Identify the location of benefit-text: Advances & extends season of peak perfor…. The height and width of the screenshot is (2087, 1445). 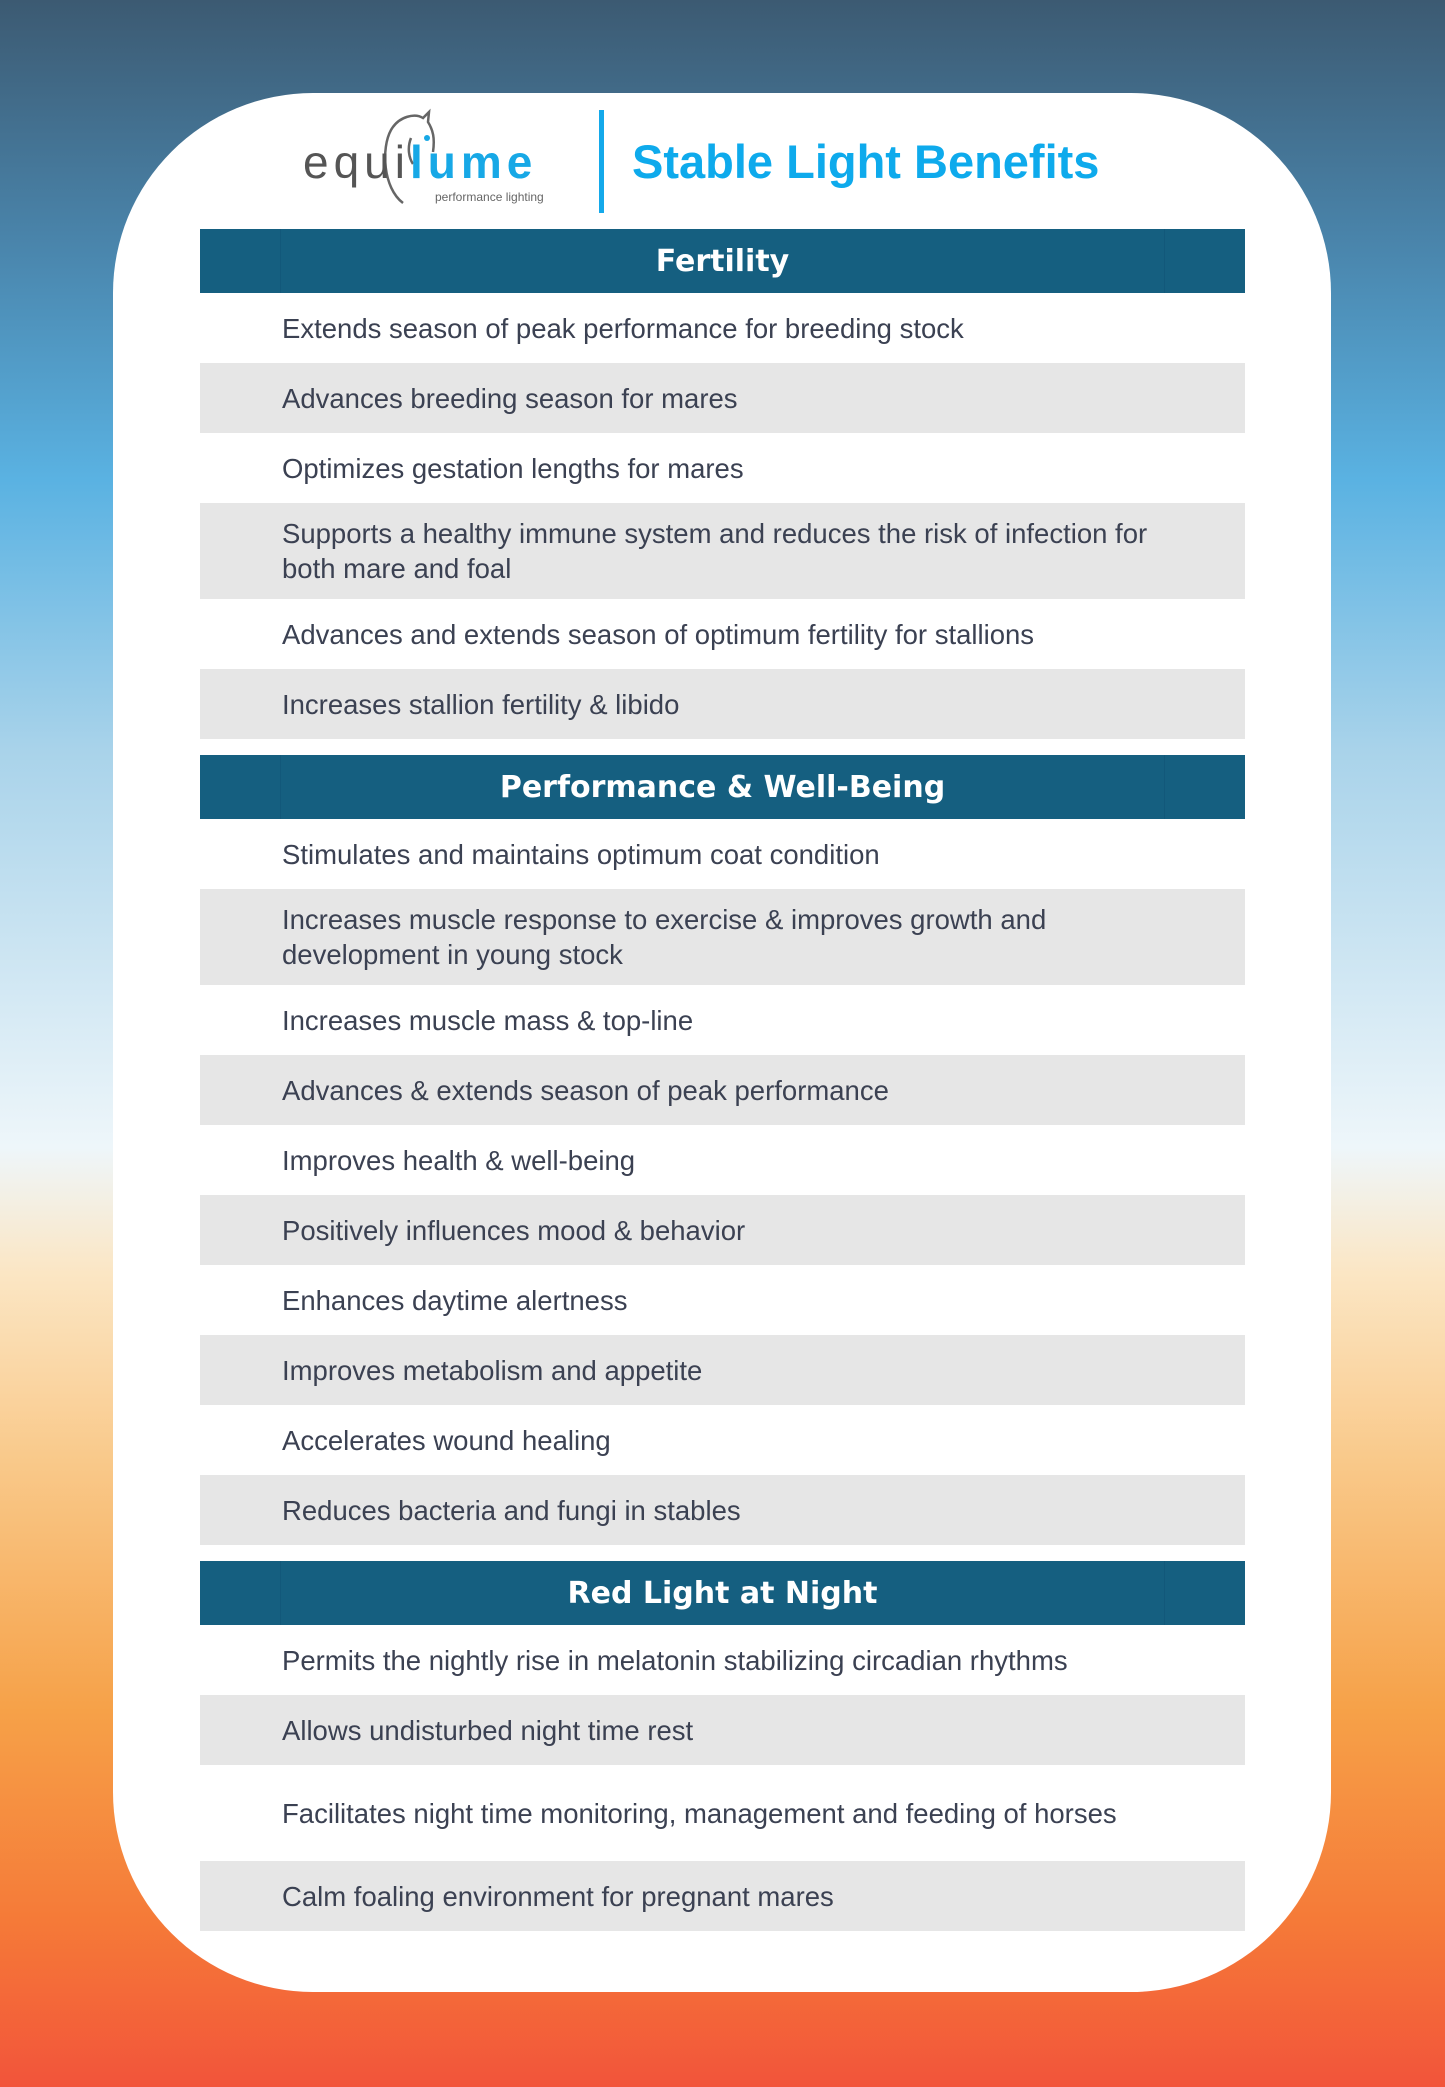
(585, 1090).